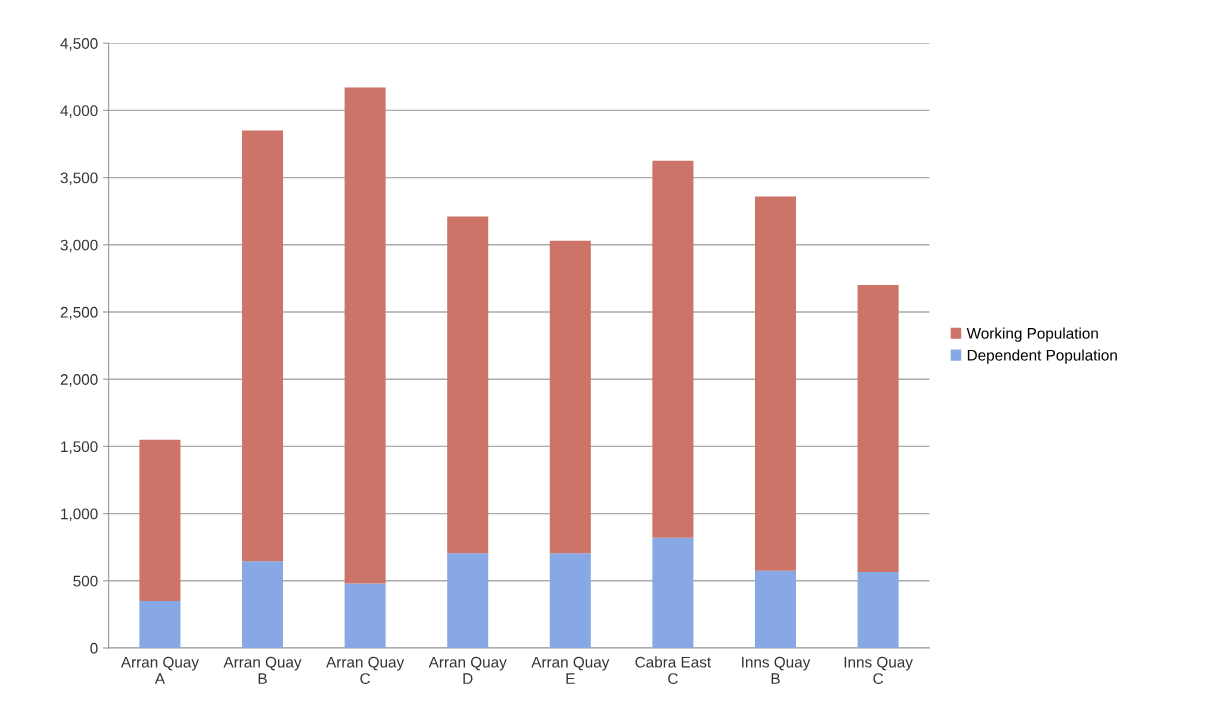 Image resolution: width=1207 pixels, height=720 pixels. I want to click on y-tick-label: 1,000, so click(79, 515).